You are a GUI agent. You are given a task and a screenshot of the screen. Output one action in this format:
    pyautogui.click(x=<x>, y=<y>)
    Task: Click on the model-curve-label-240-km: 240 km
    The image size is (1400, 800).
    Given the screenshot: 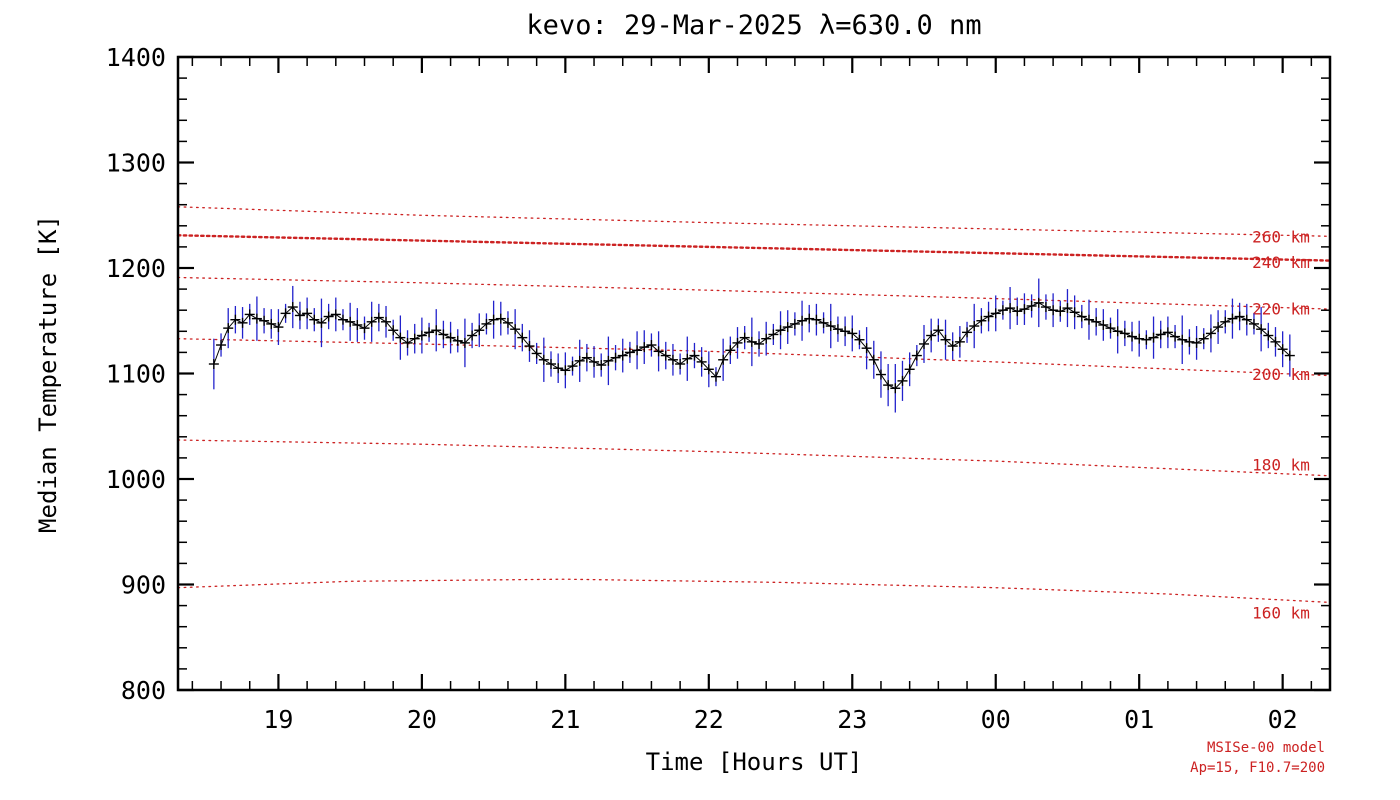 What is the action you would take?
    pyautogui.click(x=1281, y=262)
    